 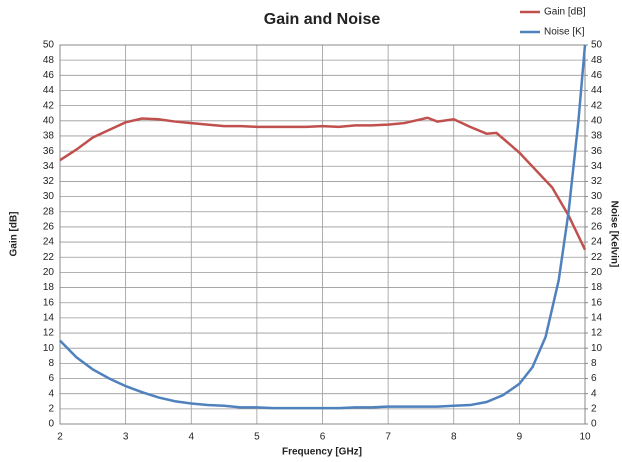 What do you see at coordinates (49, 211) in the screenshot?
I see `y-tick-label: 28` at bounding box center [49, 211].